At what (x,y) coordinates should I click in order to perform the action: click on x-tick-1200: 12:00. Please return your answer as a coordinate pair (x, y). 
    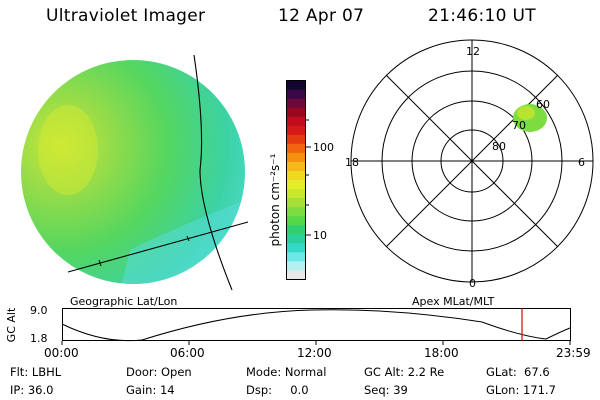
    Looking at the image, I should click on (314, 353).